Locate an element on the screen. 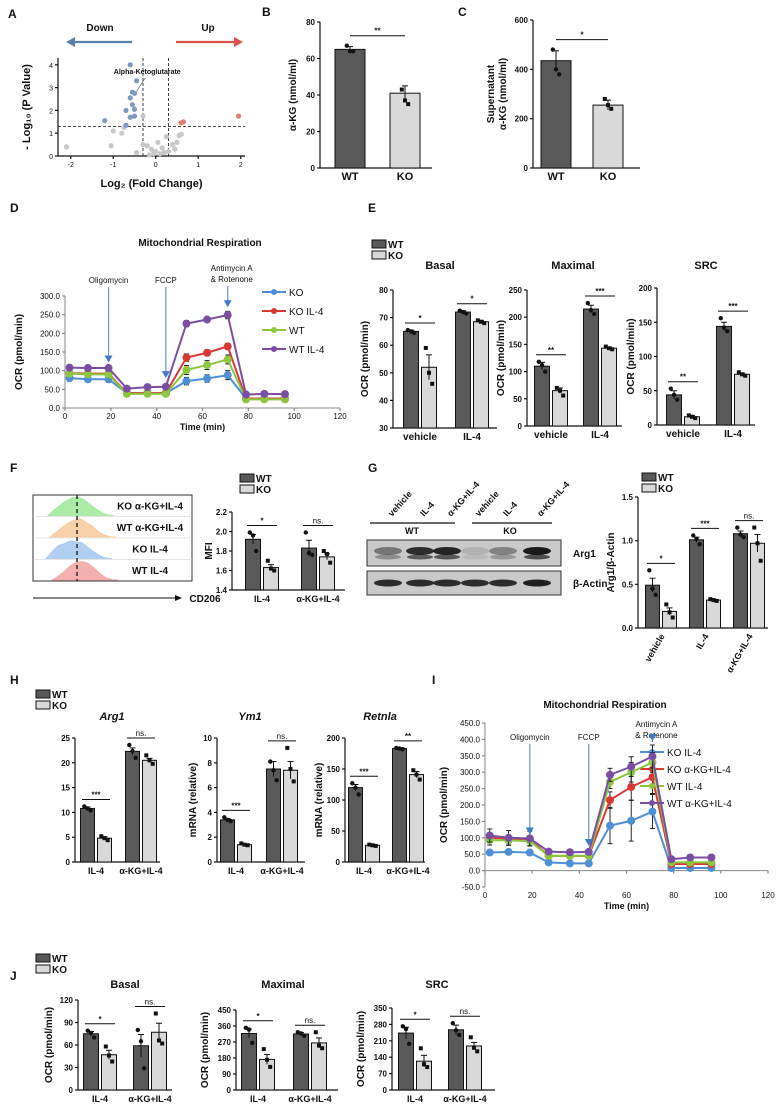 This screenshot has width=782, height=1109. y-tick-label: 60 is located at coordinates (310, 59).